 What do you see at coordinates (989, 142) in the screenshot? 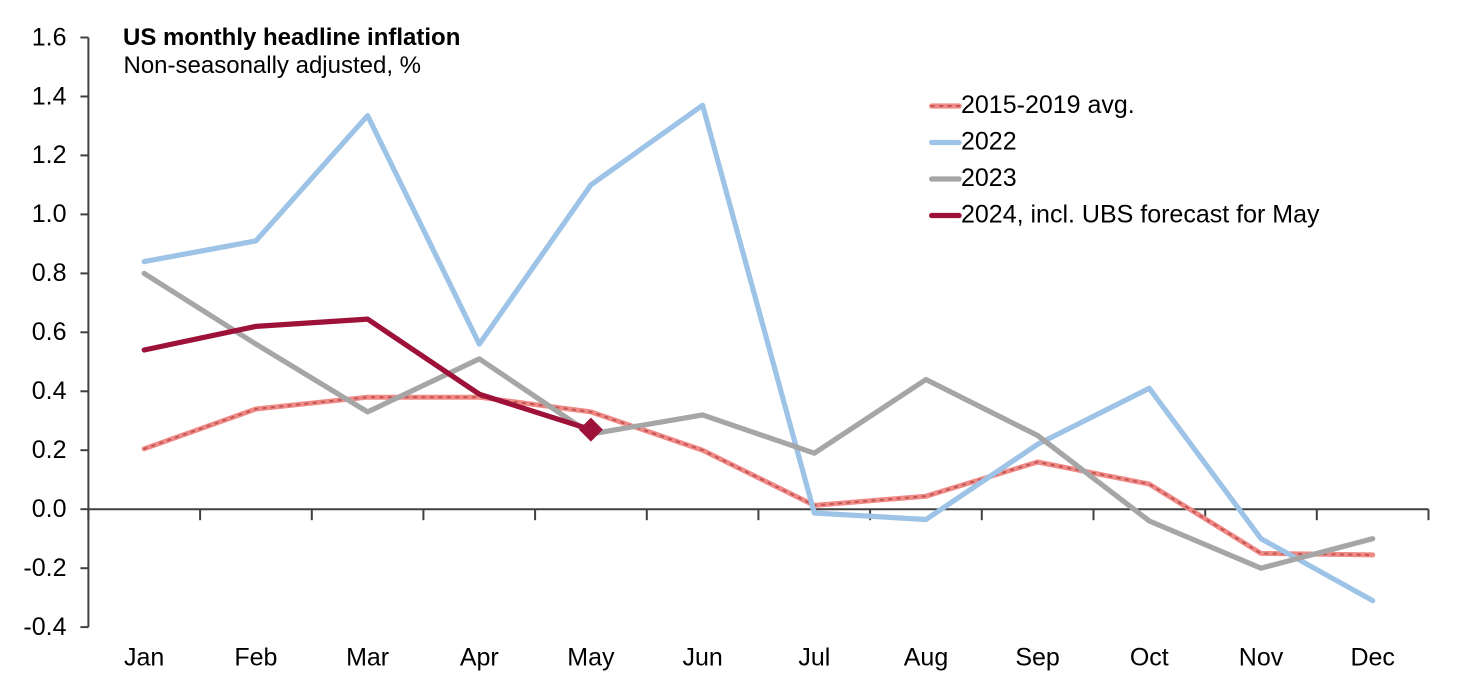
I see `svg-text: 2022` at bounding box center [989, 142].